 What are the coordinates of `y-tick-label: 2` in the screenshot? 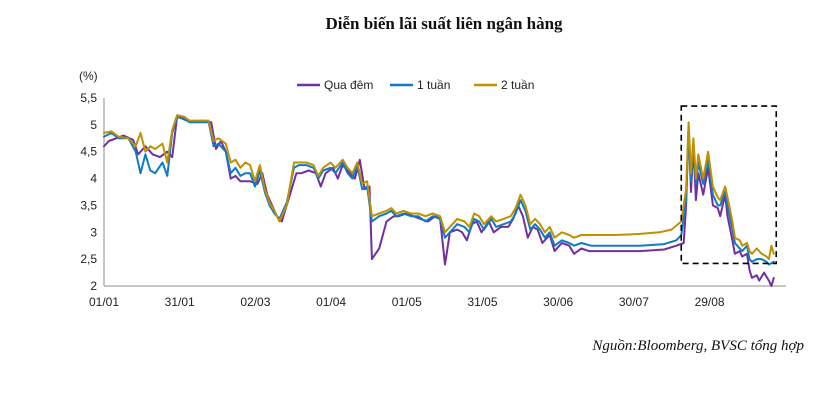 It's located at (93, 286).